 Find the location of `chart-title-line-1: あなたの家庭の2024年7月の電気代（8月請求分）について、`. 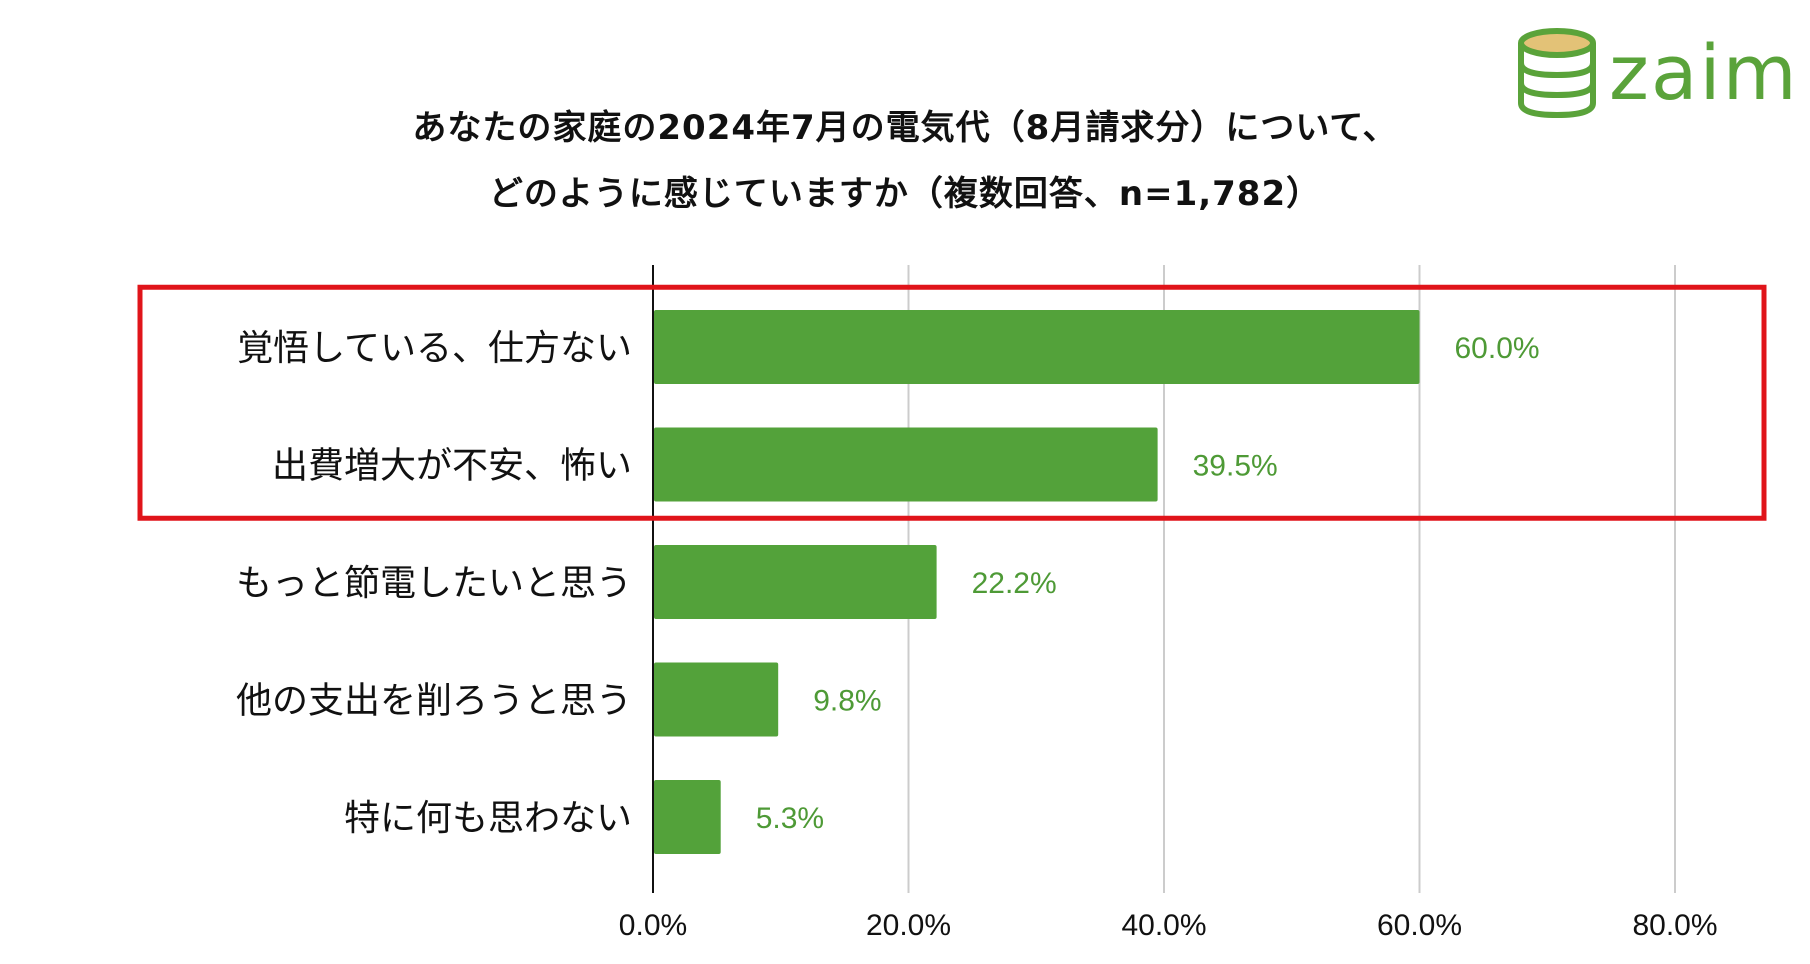

chart-title-line-1: あなたの家庭の2024年7月の電気代（8月請求分）について、 is located at coordinates (905, 128).